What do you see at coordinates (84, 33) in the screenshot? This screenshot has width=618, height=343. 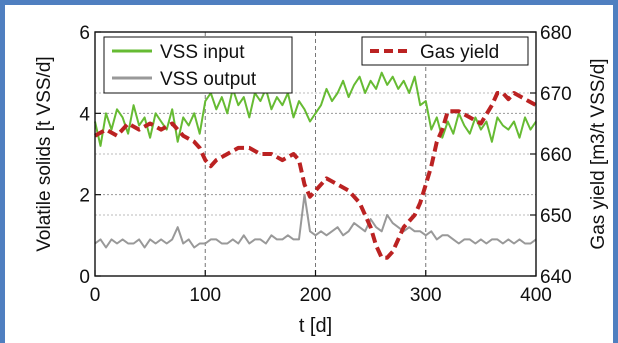 I see `y-tick-label: 6` at bounding box center [84, 33].